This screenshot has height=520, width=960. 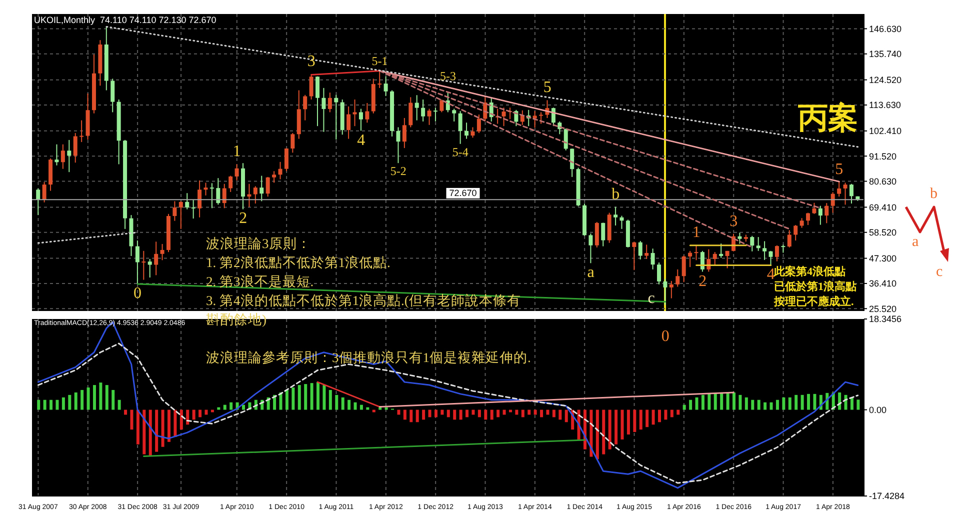 What do you see at coordinates (380, 61) in the screenshot?
I see `annotation: 5-1` at bounding box center [380, 61].